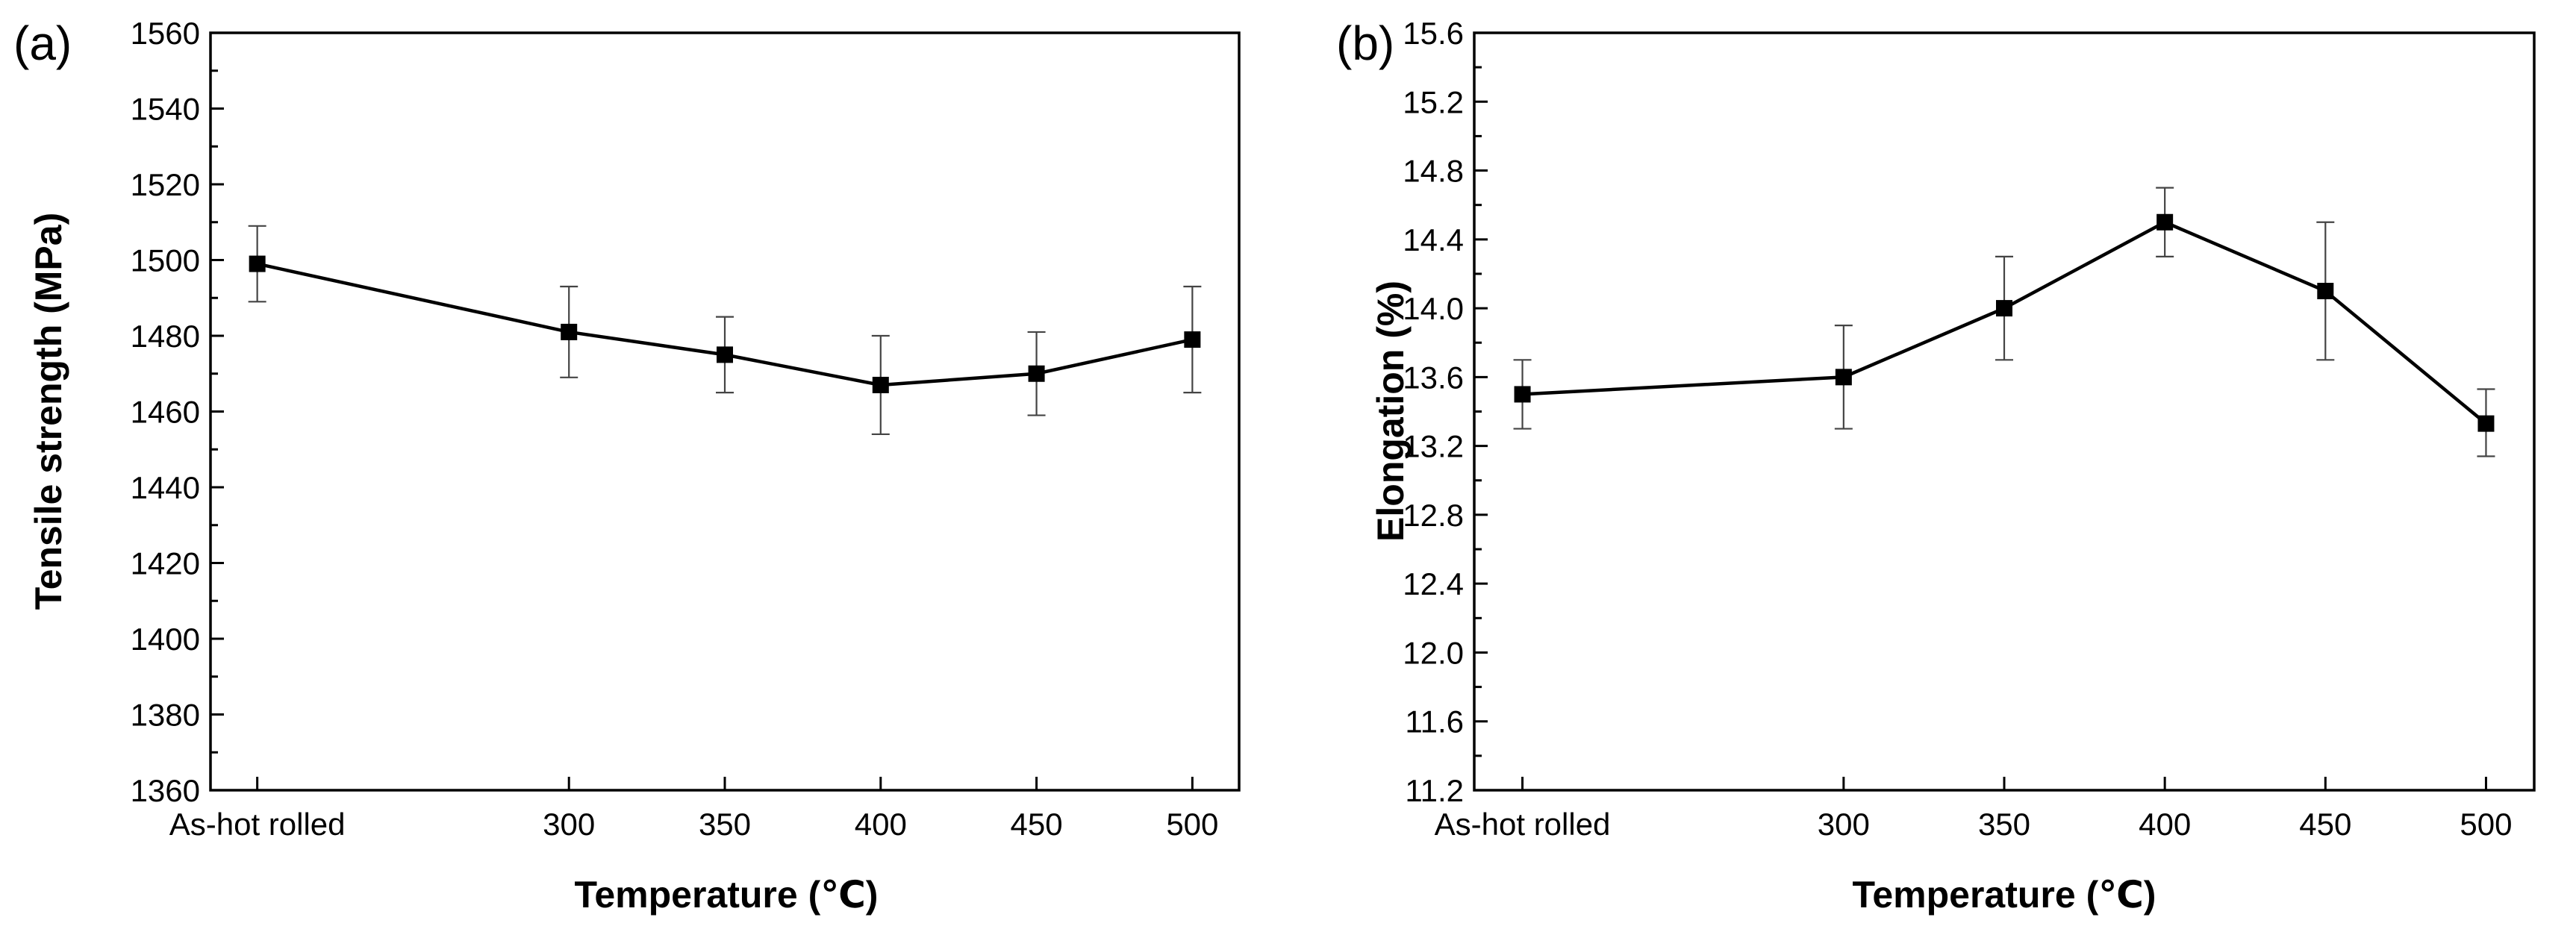  What do you see at coordinates (1434, 790) in the screenshot?
I see `y-tick-label: 11.2` at bounding box center [1434, 790].